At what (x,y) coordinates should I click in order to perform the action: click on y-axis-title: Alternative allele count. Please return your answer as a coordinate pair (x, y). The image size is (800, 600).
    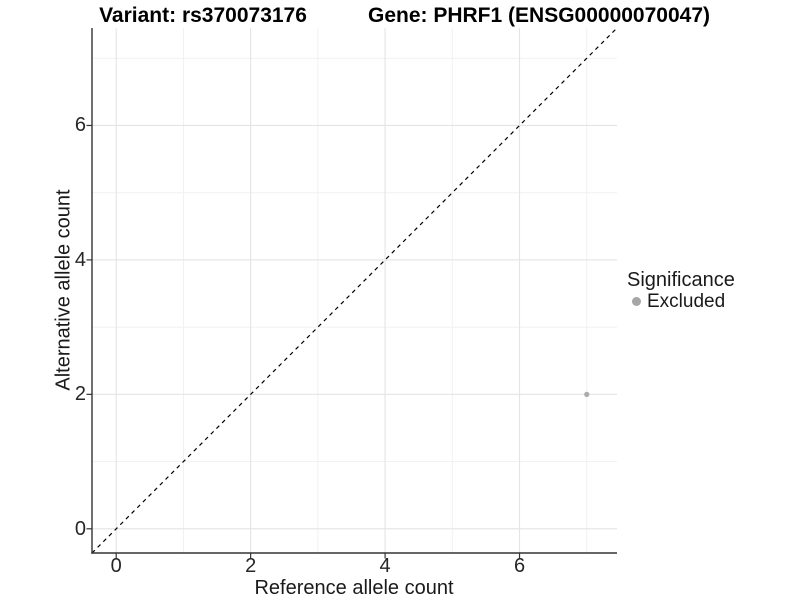
    Looking at the image, I should click on (63, 290).